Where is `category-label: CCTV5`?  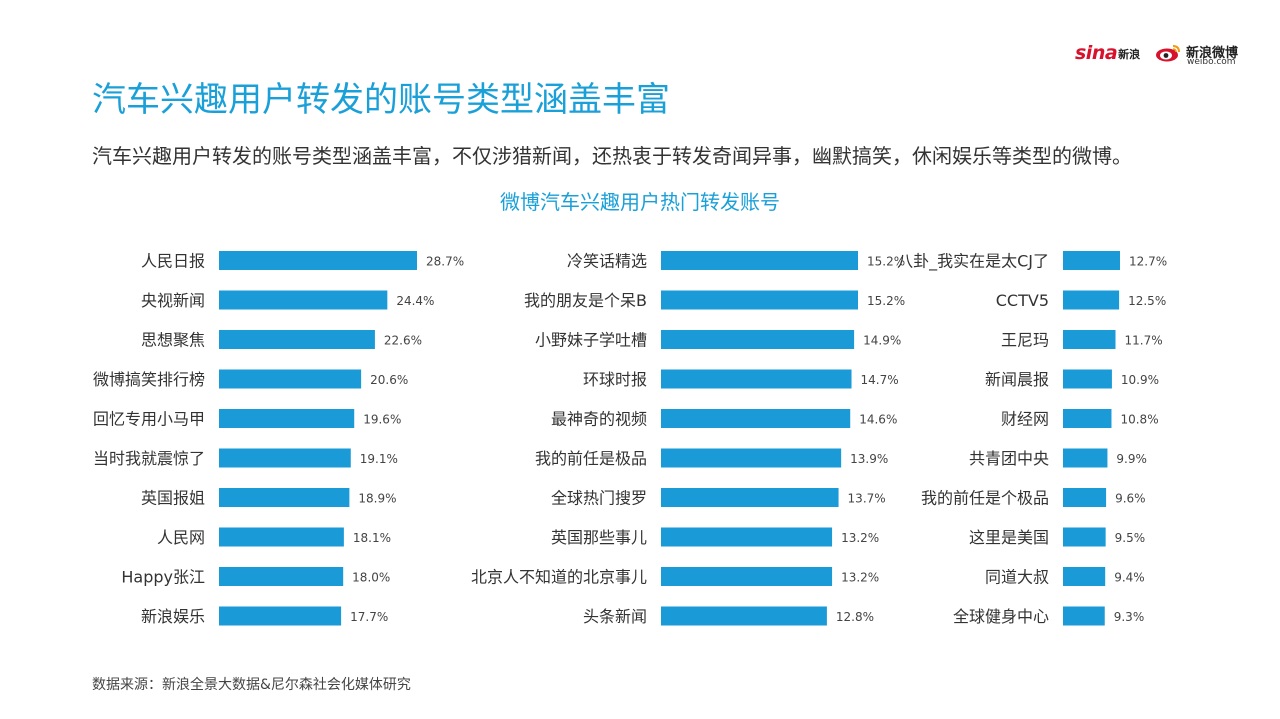
category-label: CCTV5 is located at coordinates (1022, 300).